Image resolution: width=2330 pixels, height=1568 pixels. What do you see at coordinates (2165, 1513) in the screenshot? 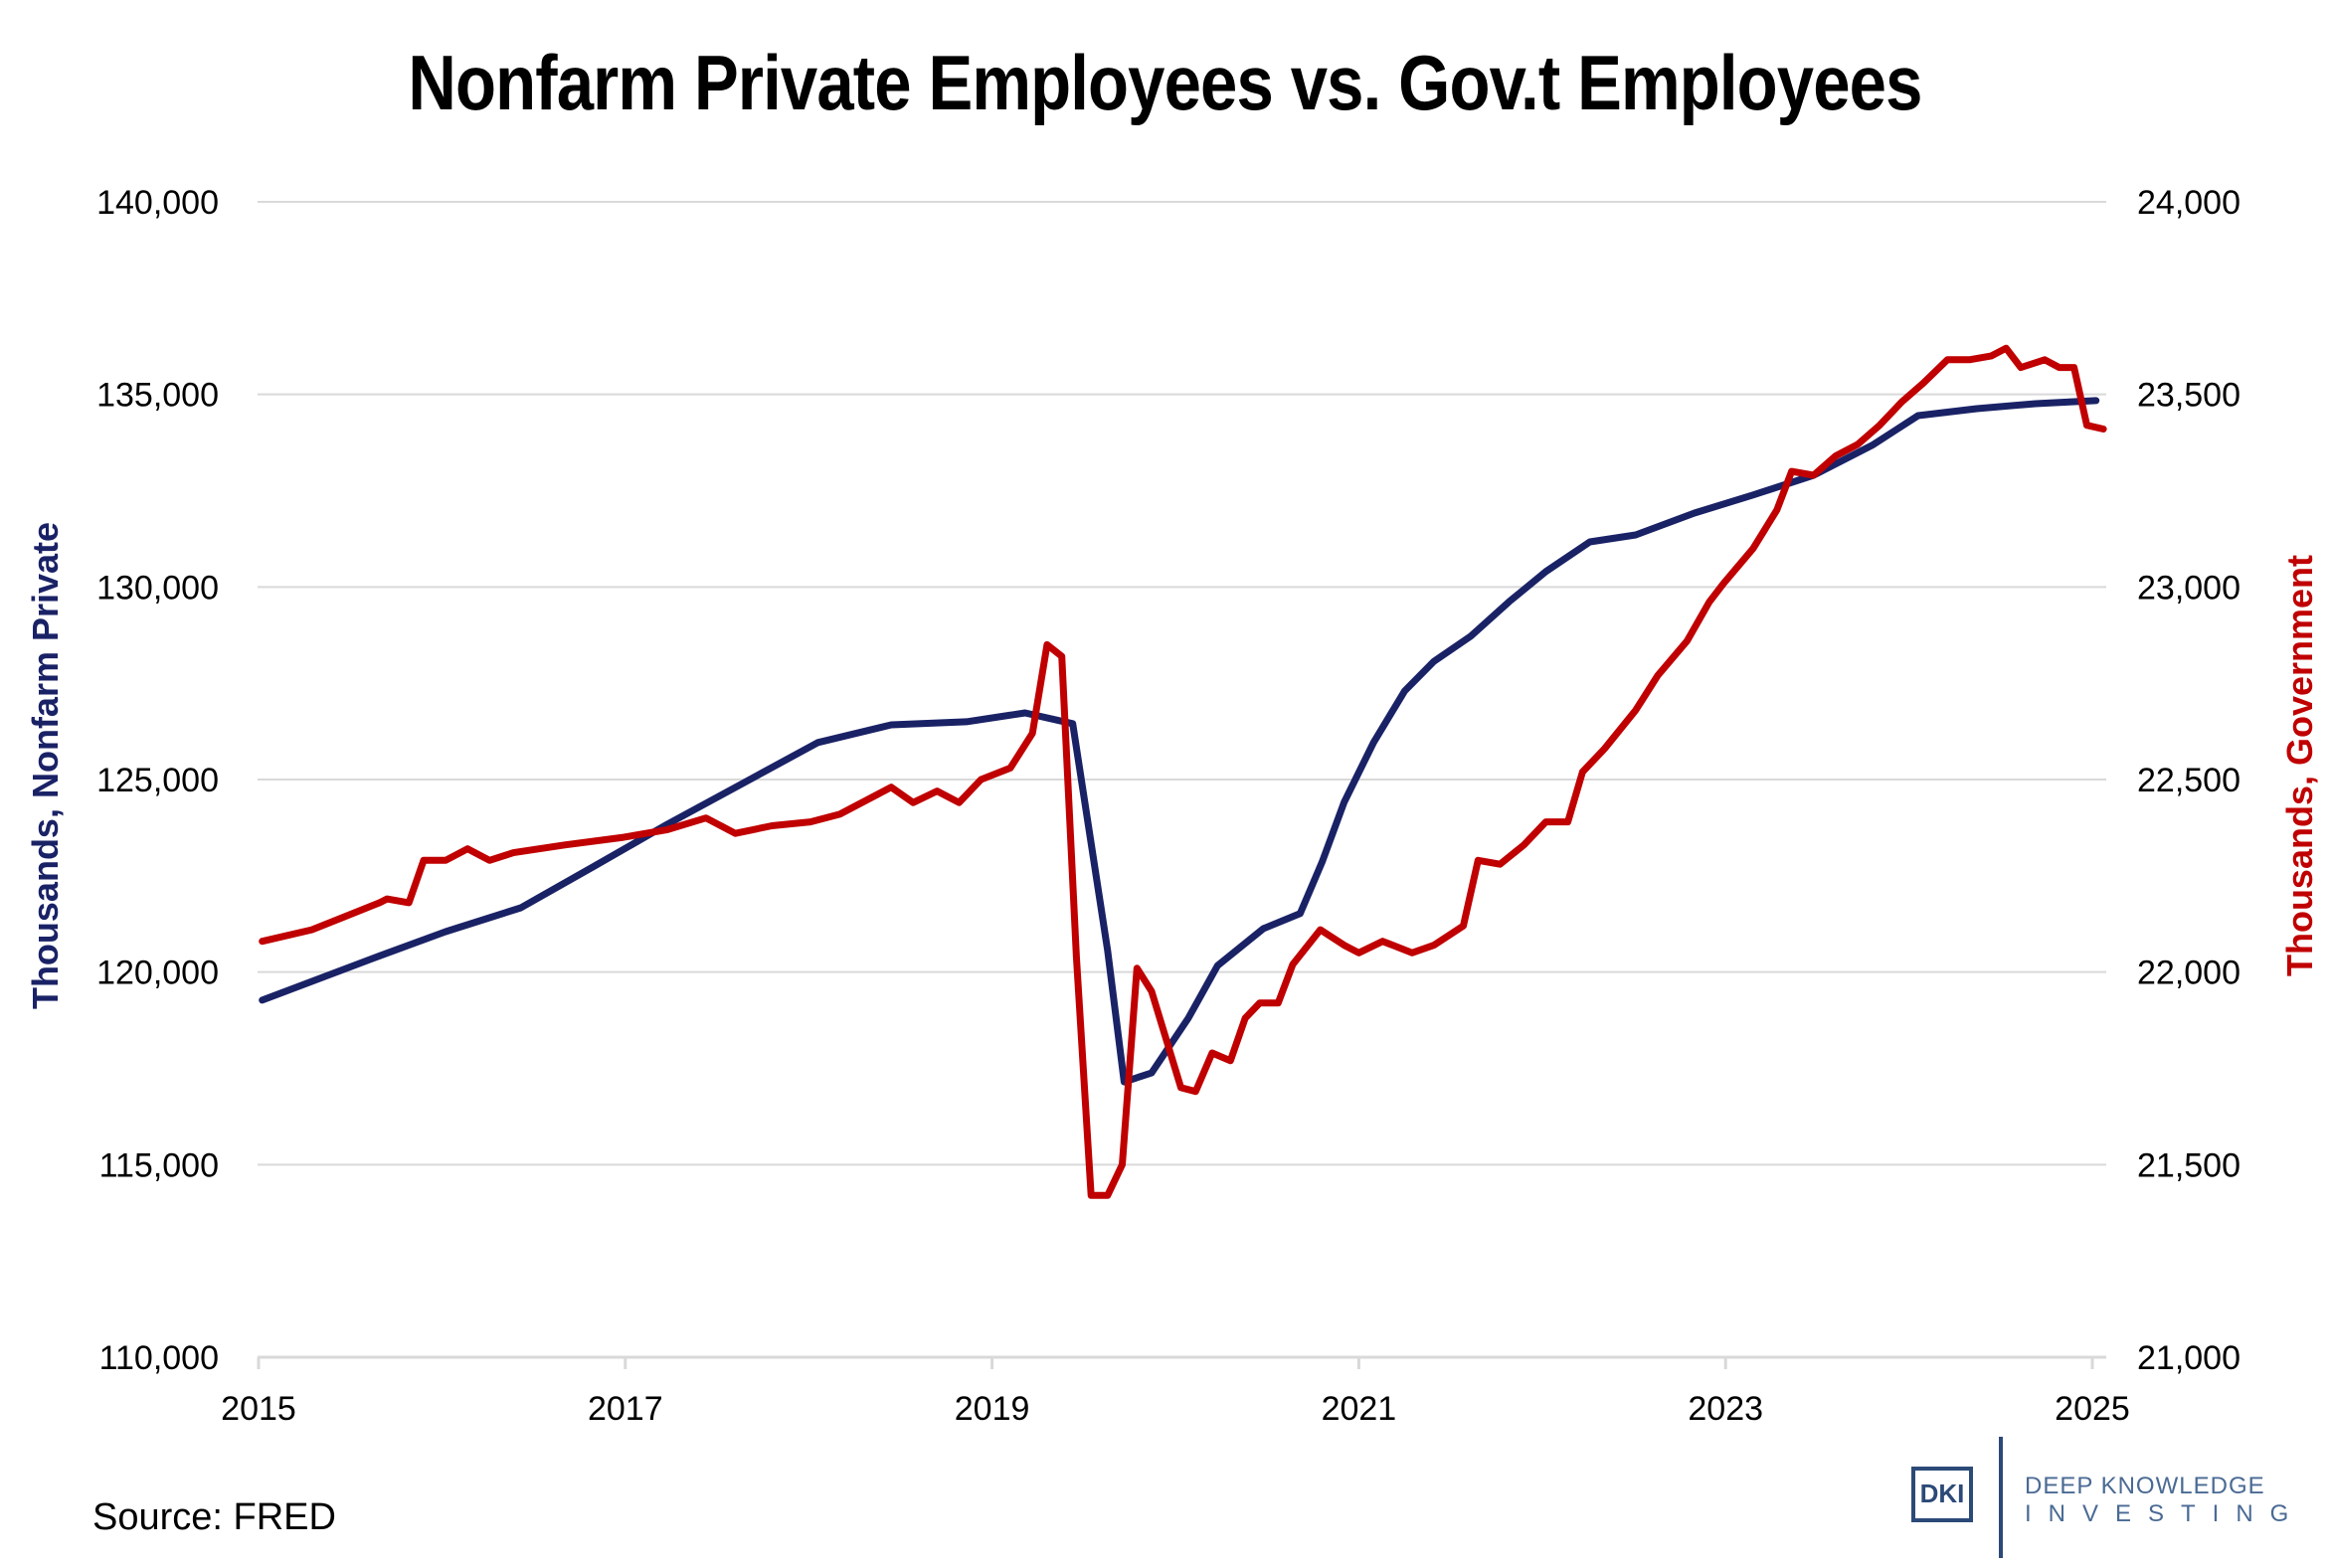
I see `logo-line2: INVESTING` at bounding box center [2165, 1513].